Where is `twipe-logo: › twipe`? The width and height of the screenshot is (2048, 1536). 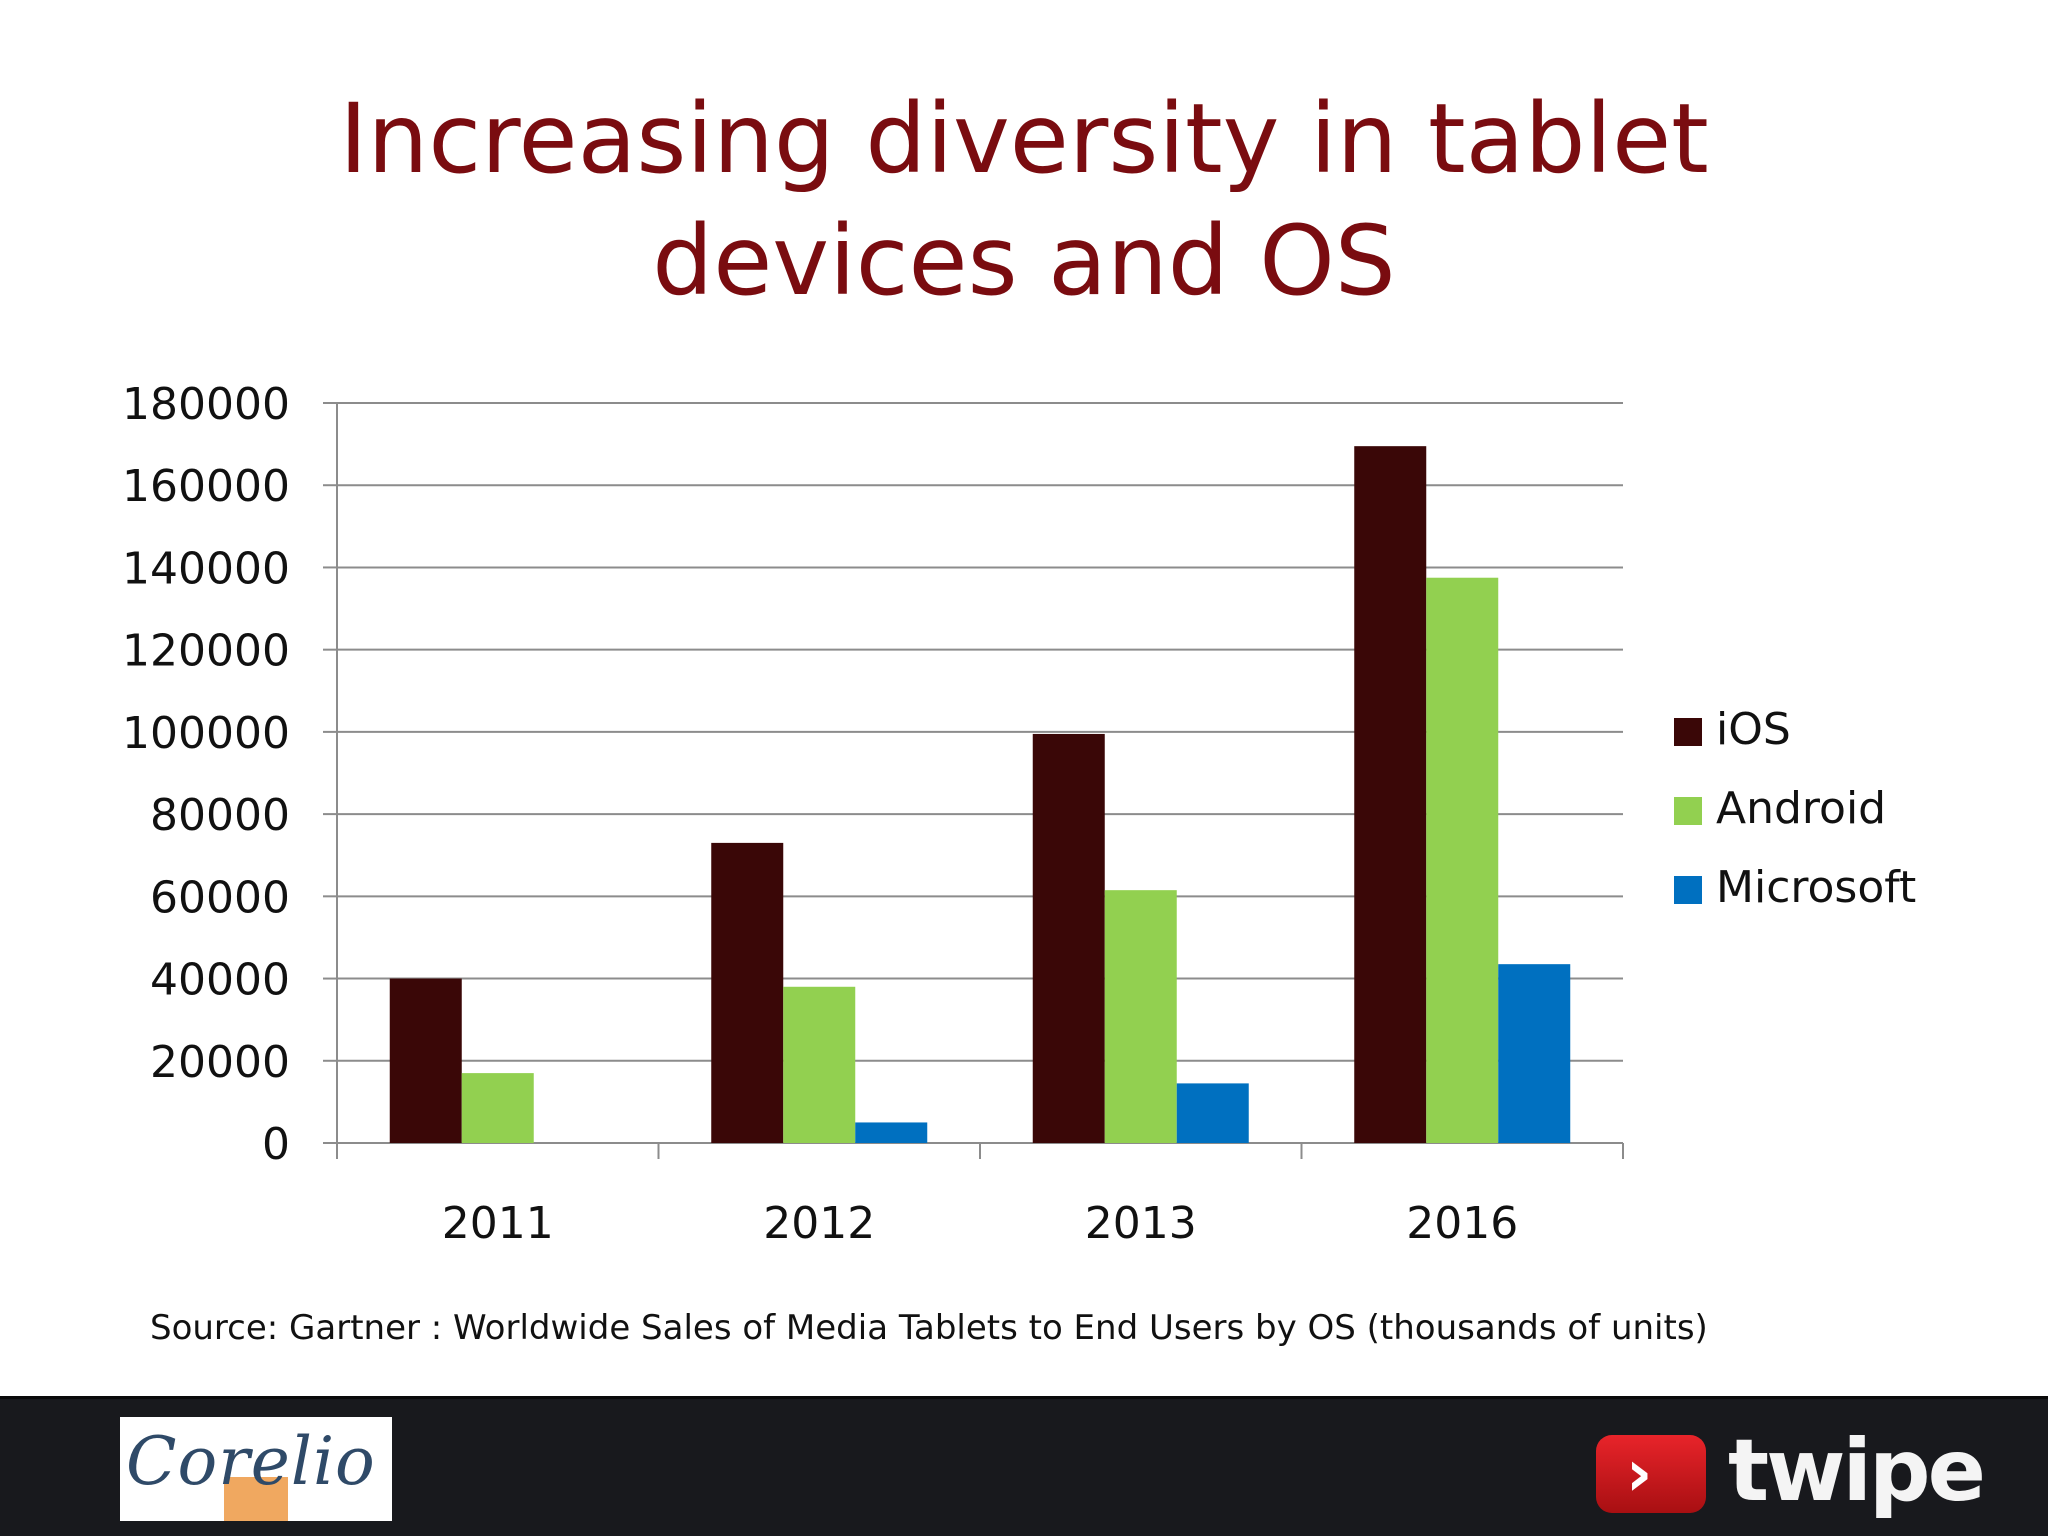 twipe-logo: › twipe is located at coordinates (1791, 1471).